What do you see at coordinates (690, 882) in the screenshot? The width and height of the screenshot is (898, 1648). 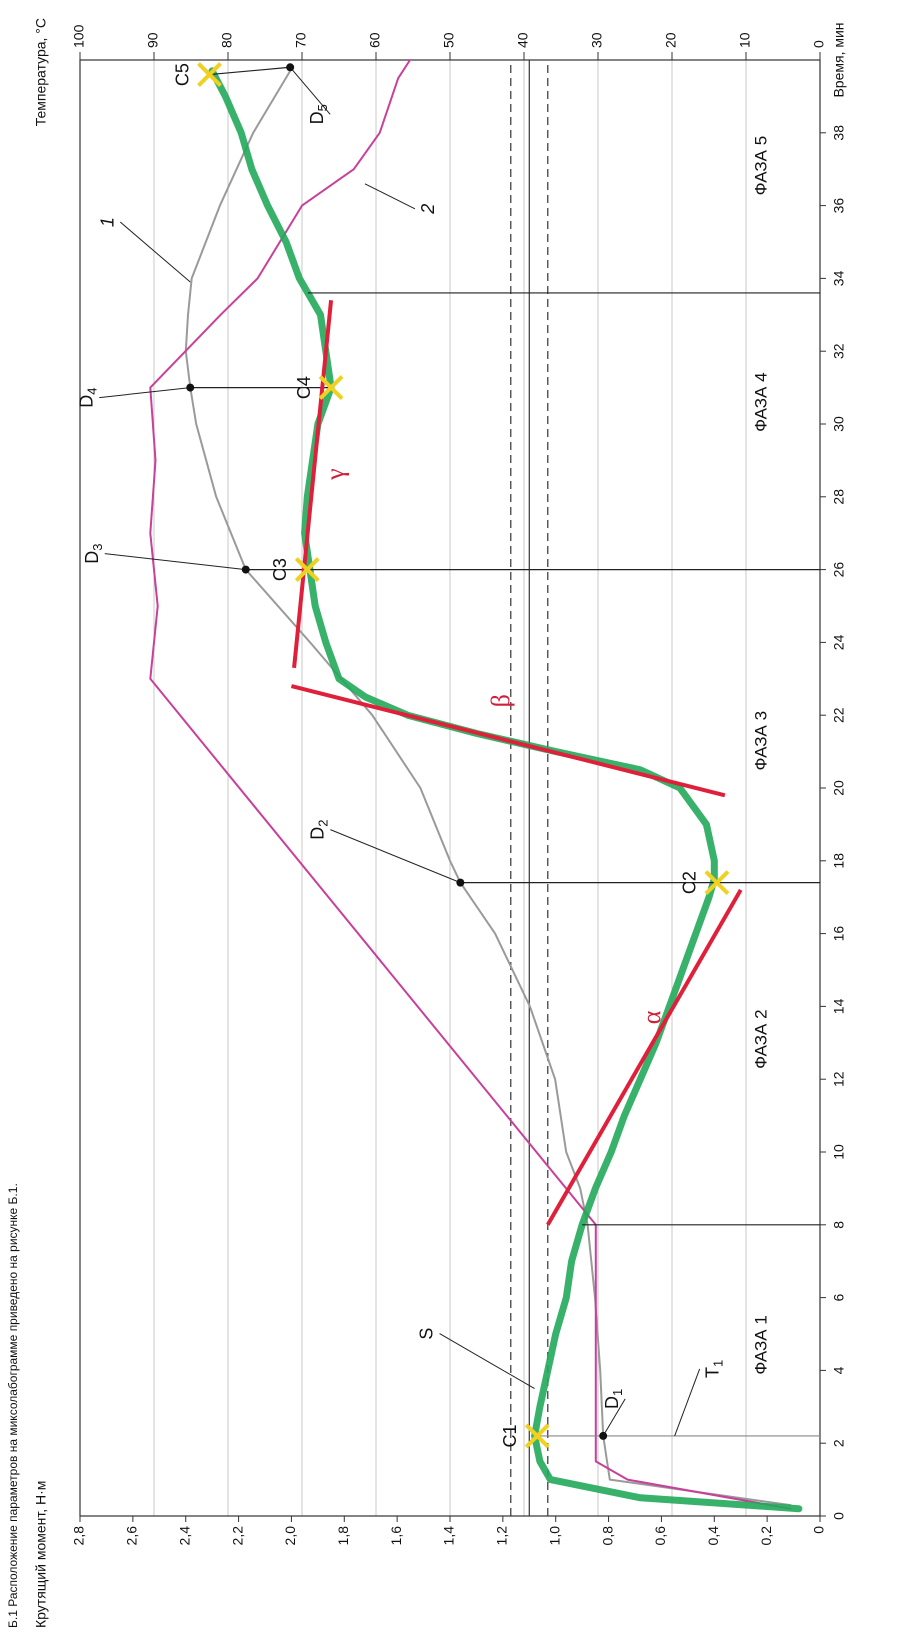 I see `c-label: C2` at bounding box center [690, 882].